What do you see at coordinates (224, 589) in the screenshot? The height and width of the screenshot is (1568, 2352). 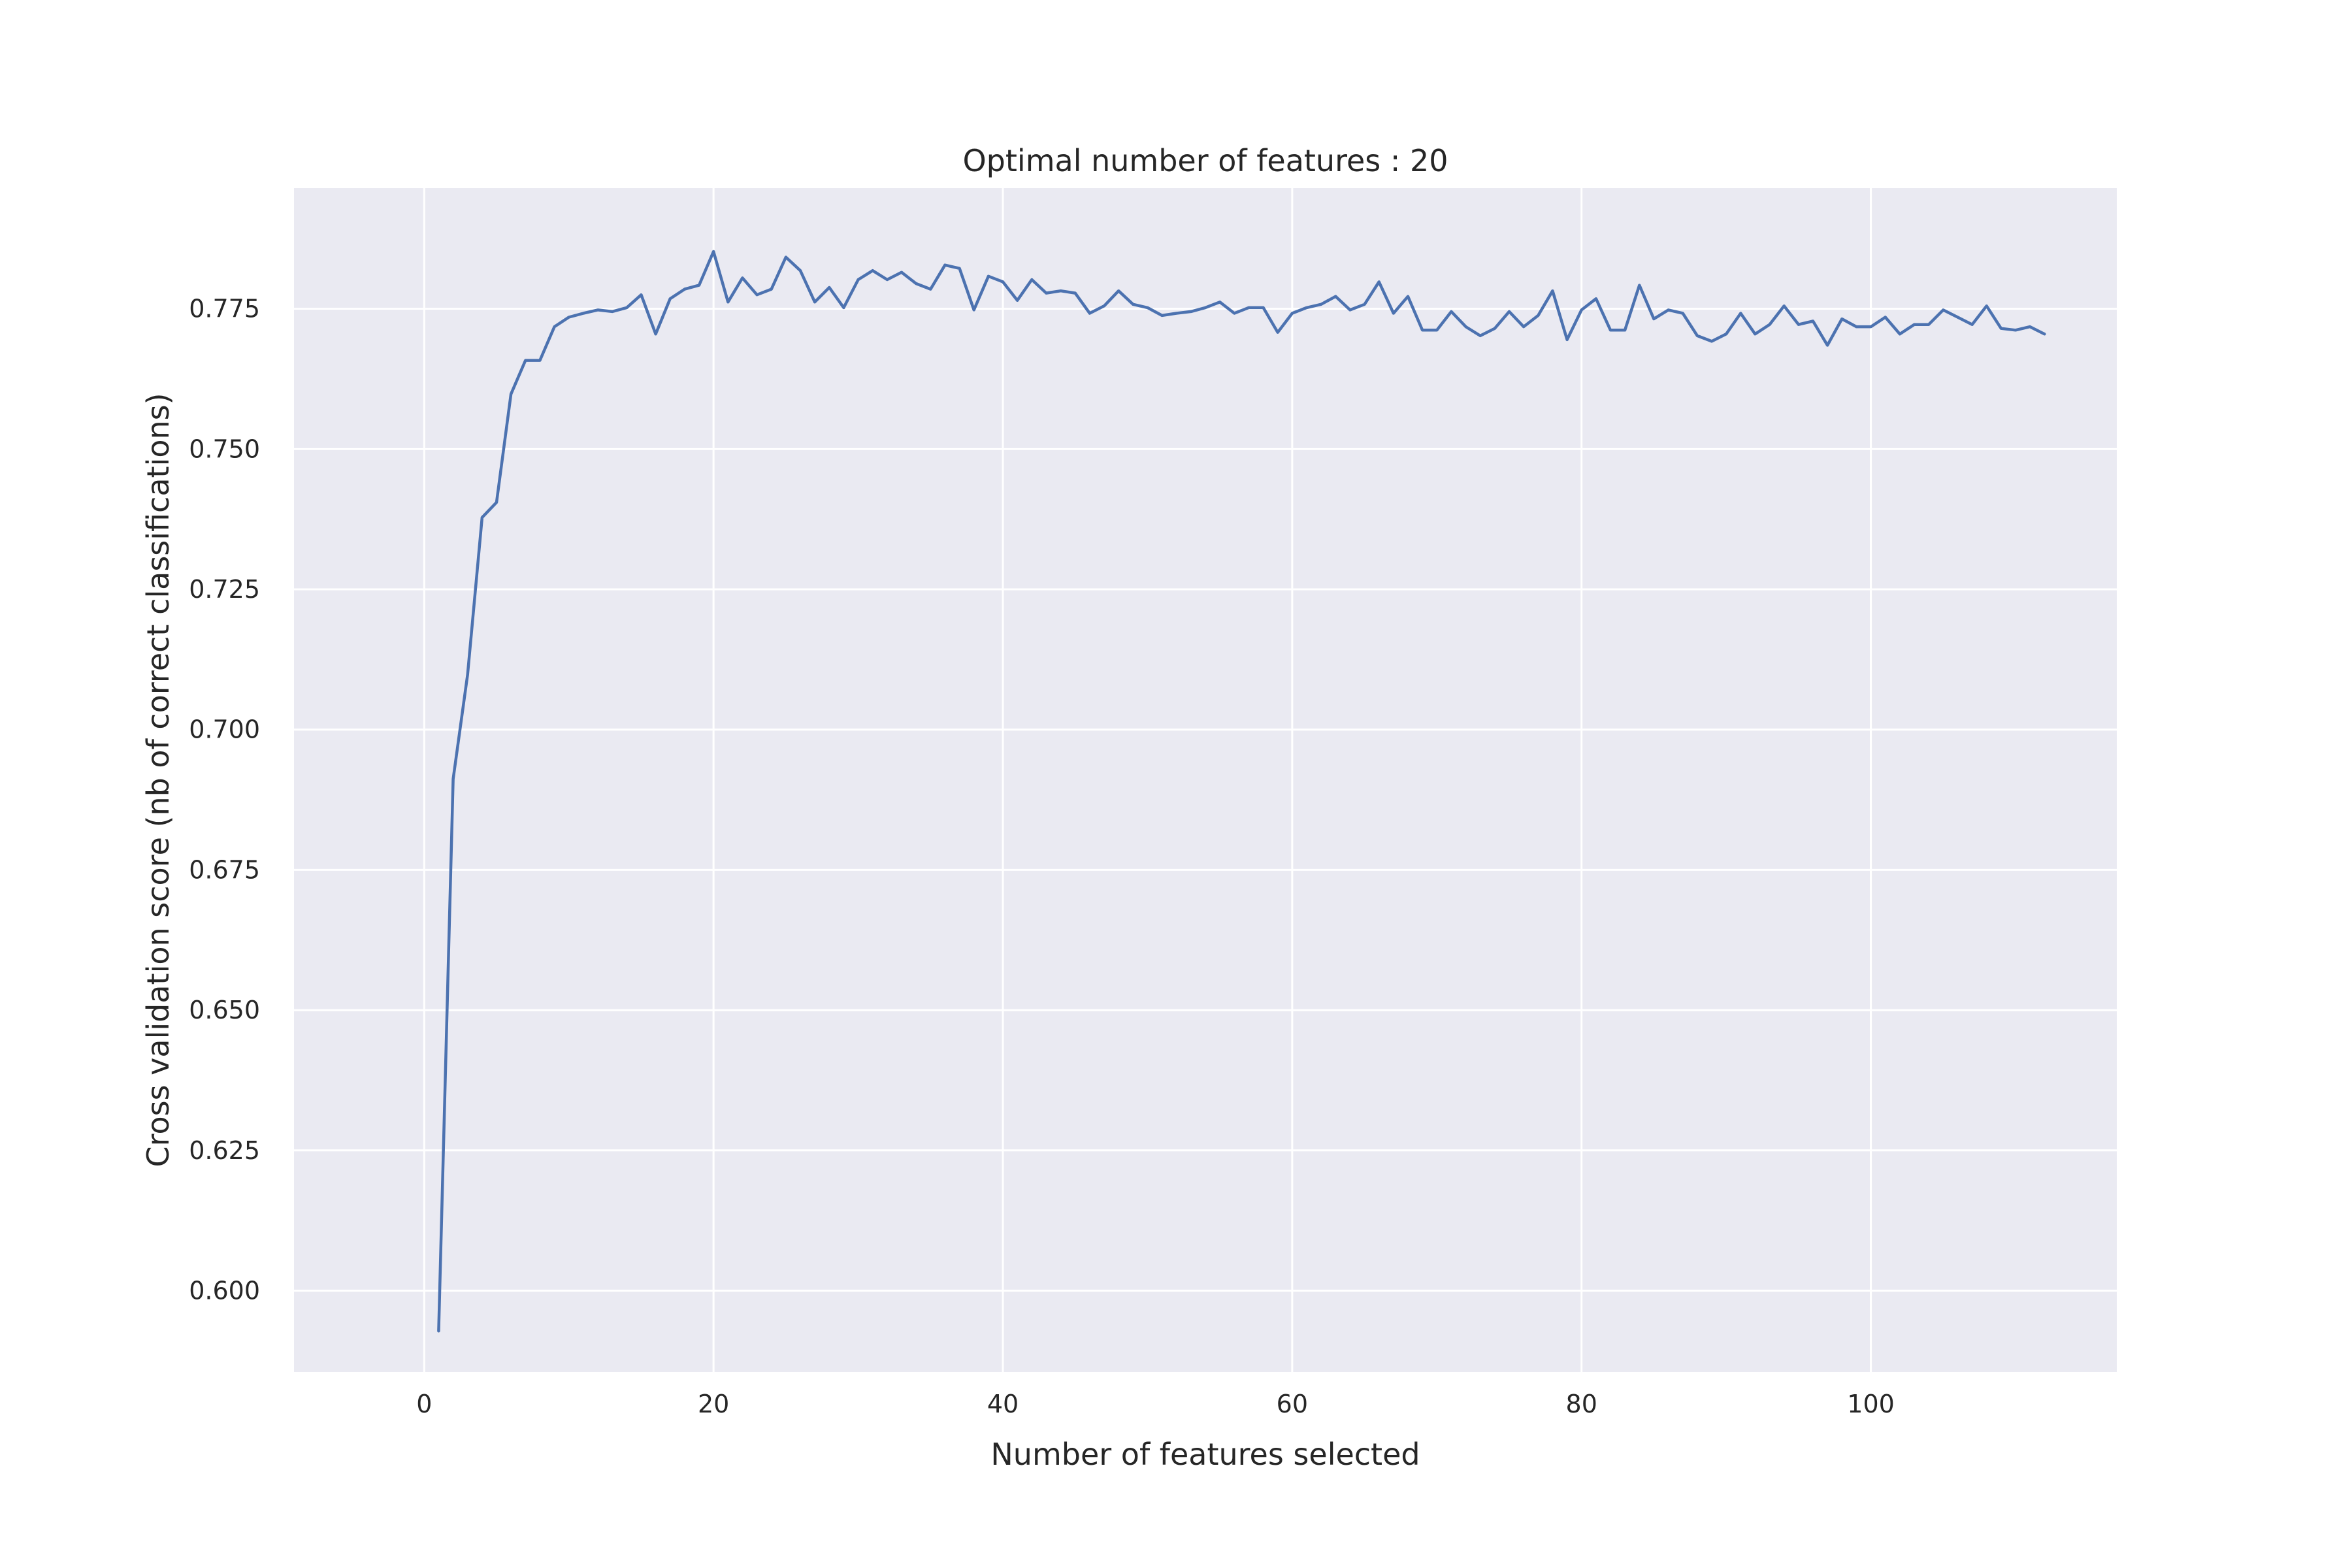 I see `y-tick-label: 0.725` at bounding box center [224, 589].